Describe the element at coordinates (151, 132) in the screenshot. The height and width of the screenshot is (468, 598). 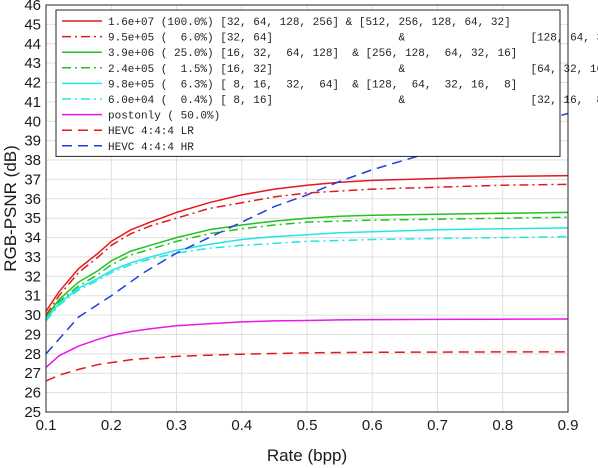
I see `legend-label: HEVC 4:4:4 LR` at that location.